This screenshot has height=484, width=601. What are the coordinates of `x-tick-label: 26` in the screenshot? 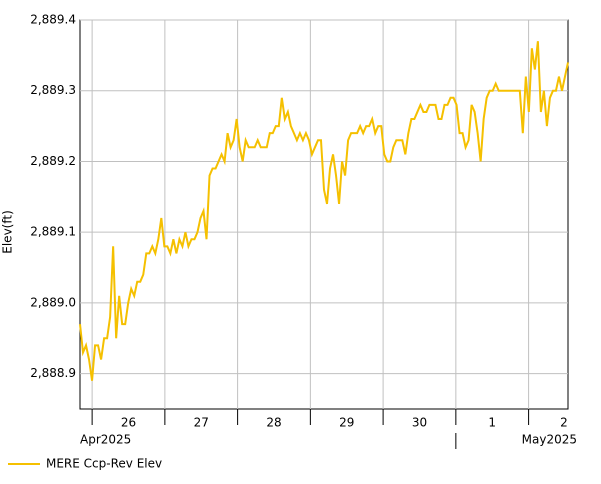 It's located at (128, 423).